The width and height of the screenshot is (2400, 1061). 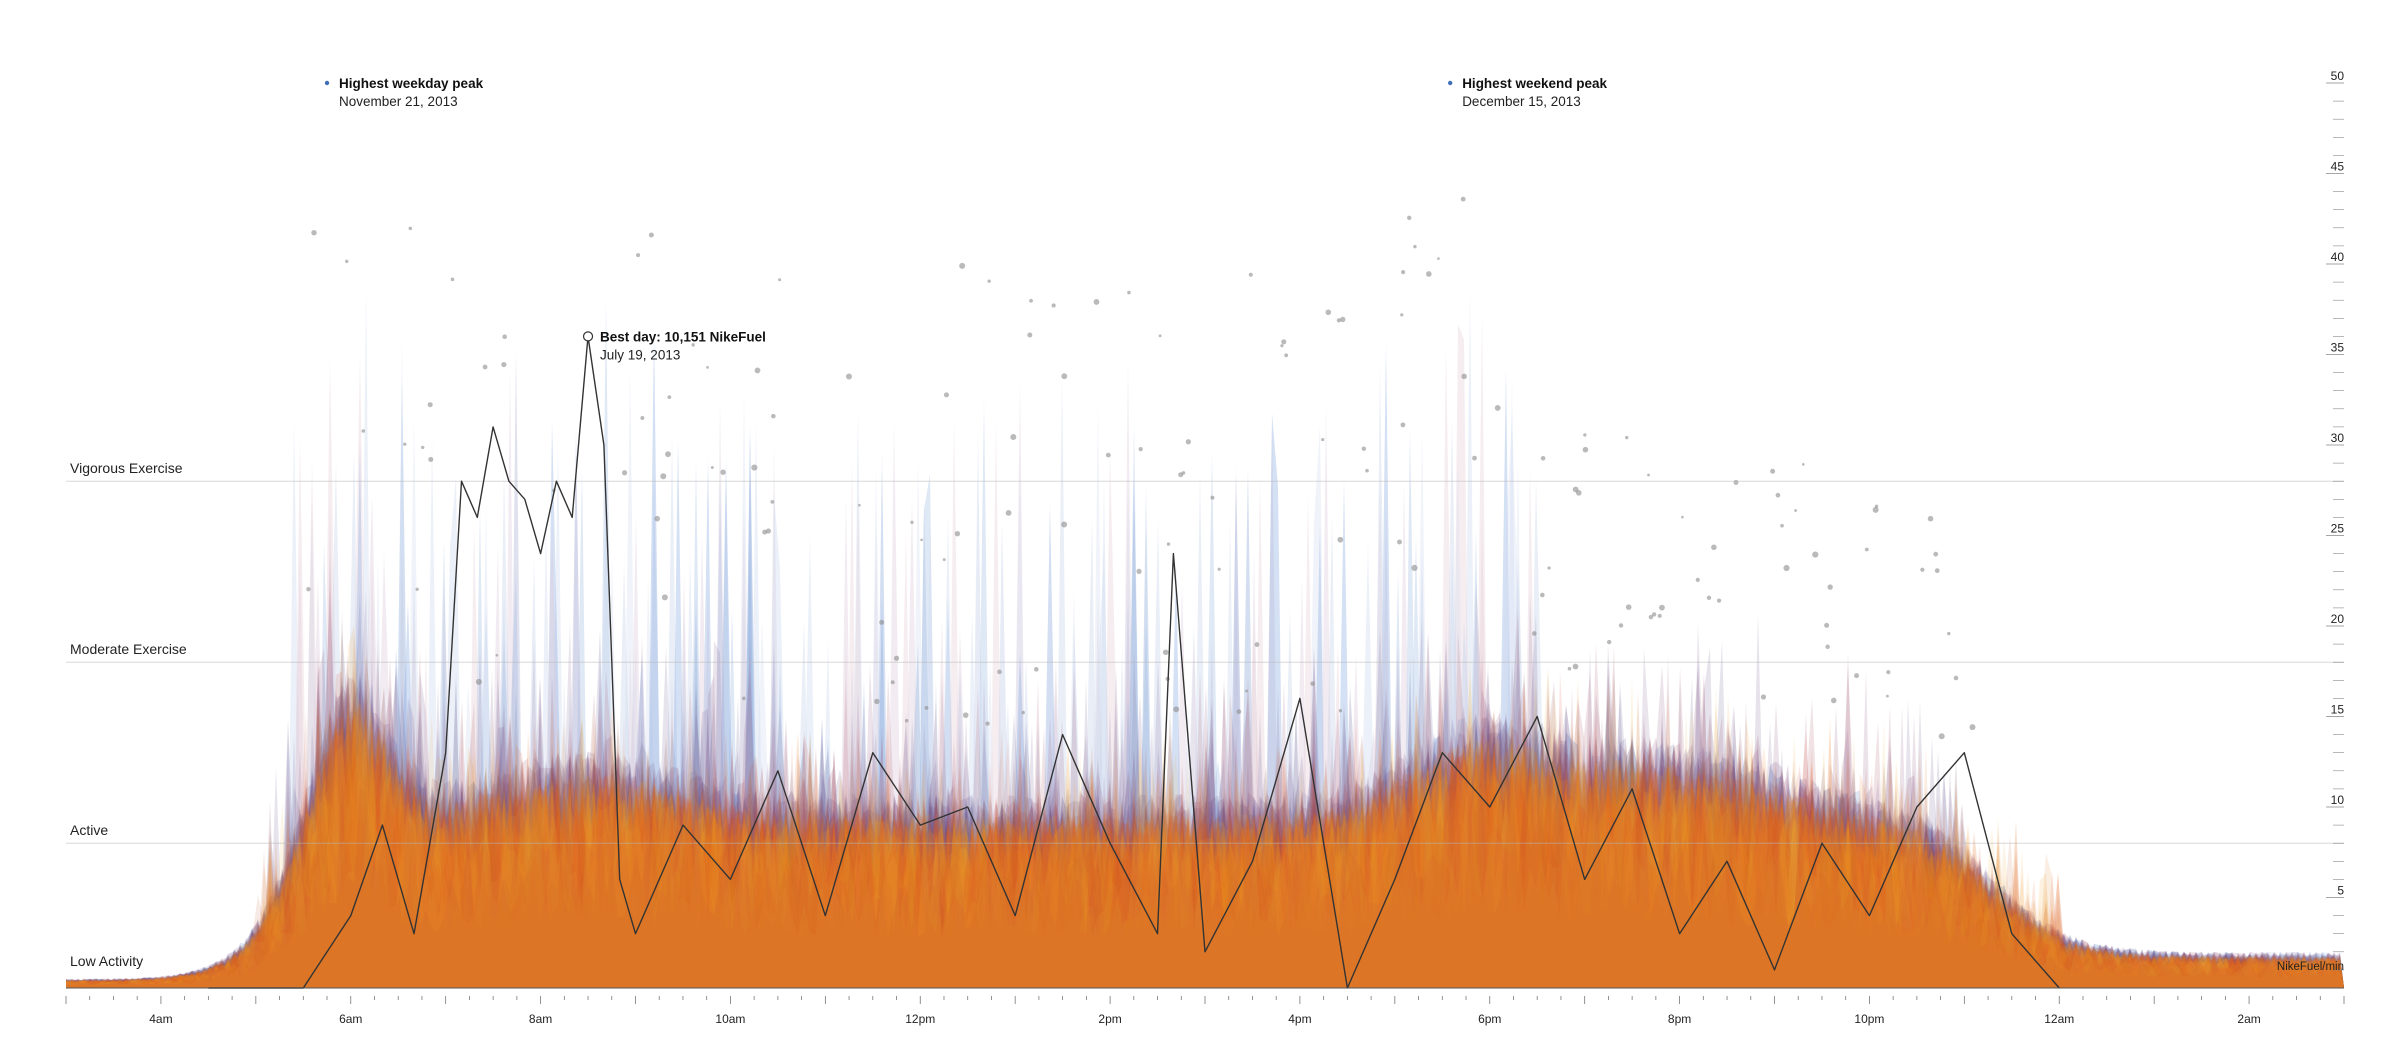 What do you see at coordinates (398, 101) in the screenshot?
I see `annotation-date: November 21, 2013` at bounding box center [398, 101].